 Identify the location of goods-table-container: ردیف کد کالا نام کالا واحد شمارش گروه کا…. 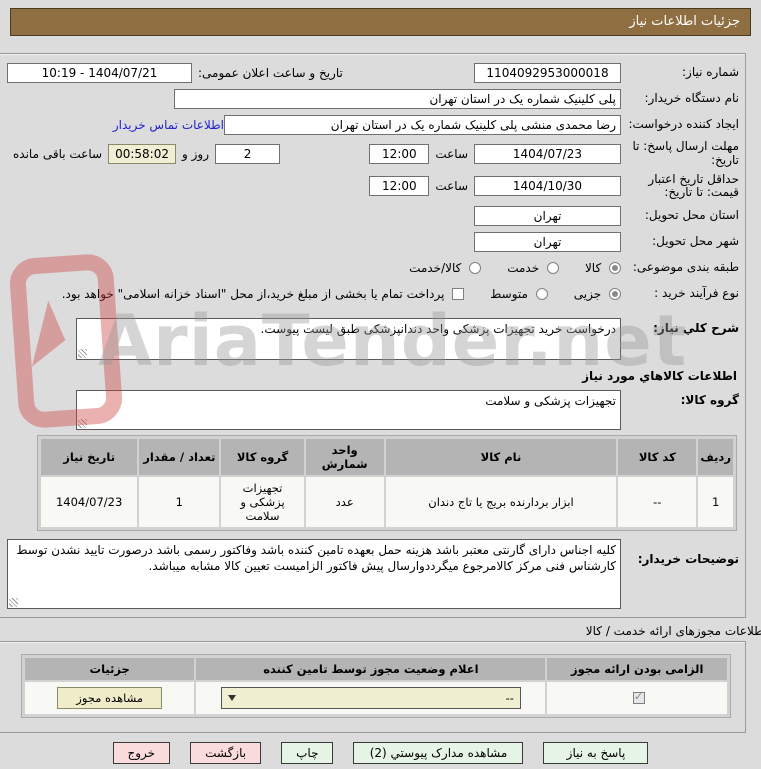
(387, 483).